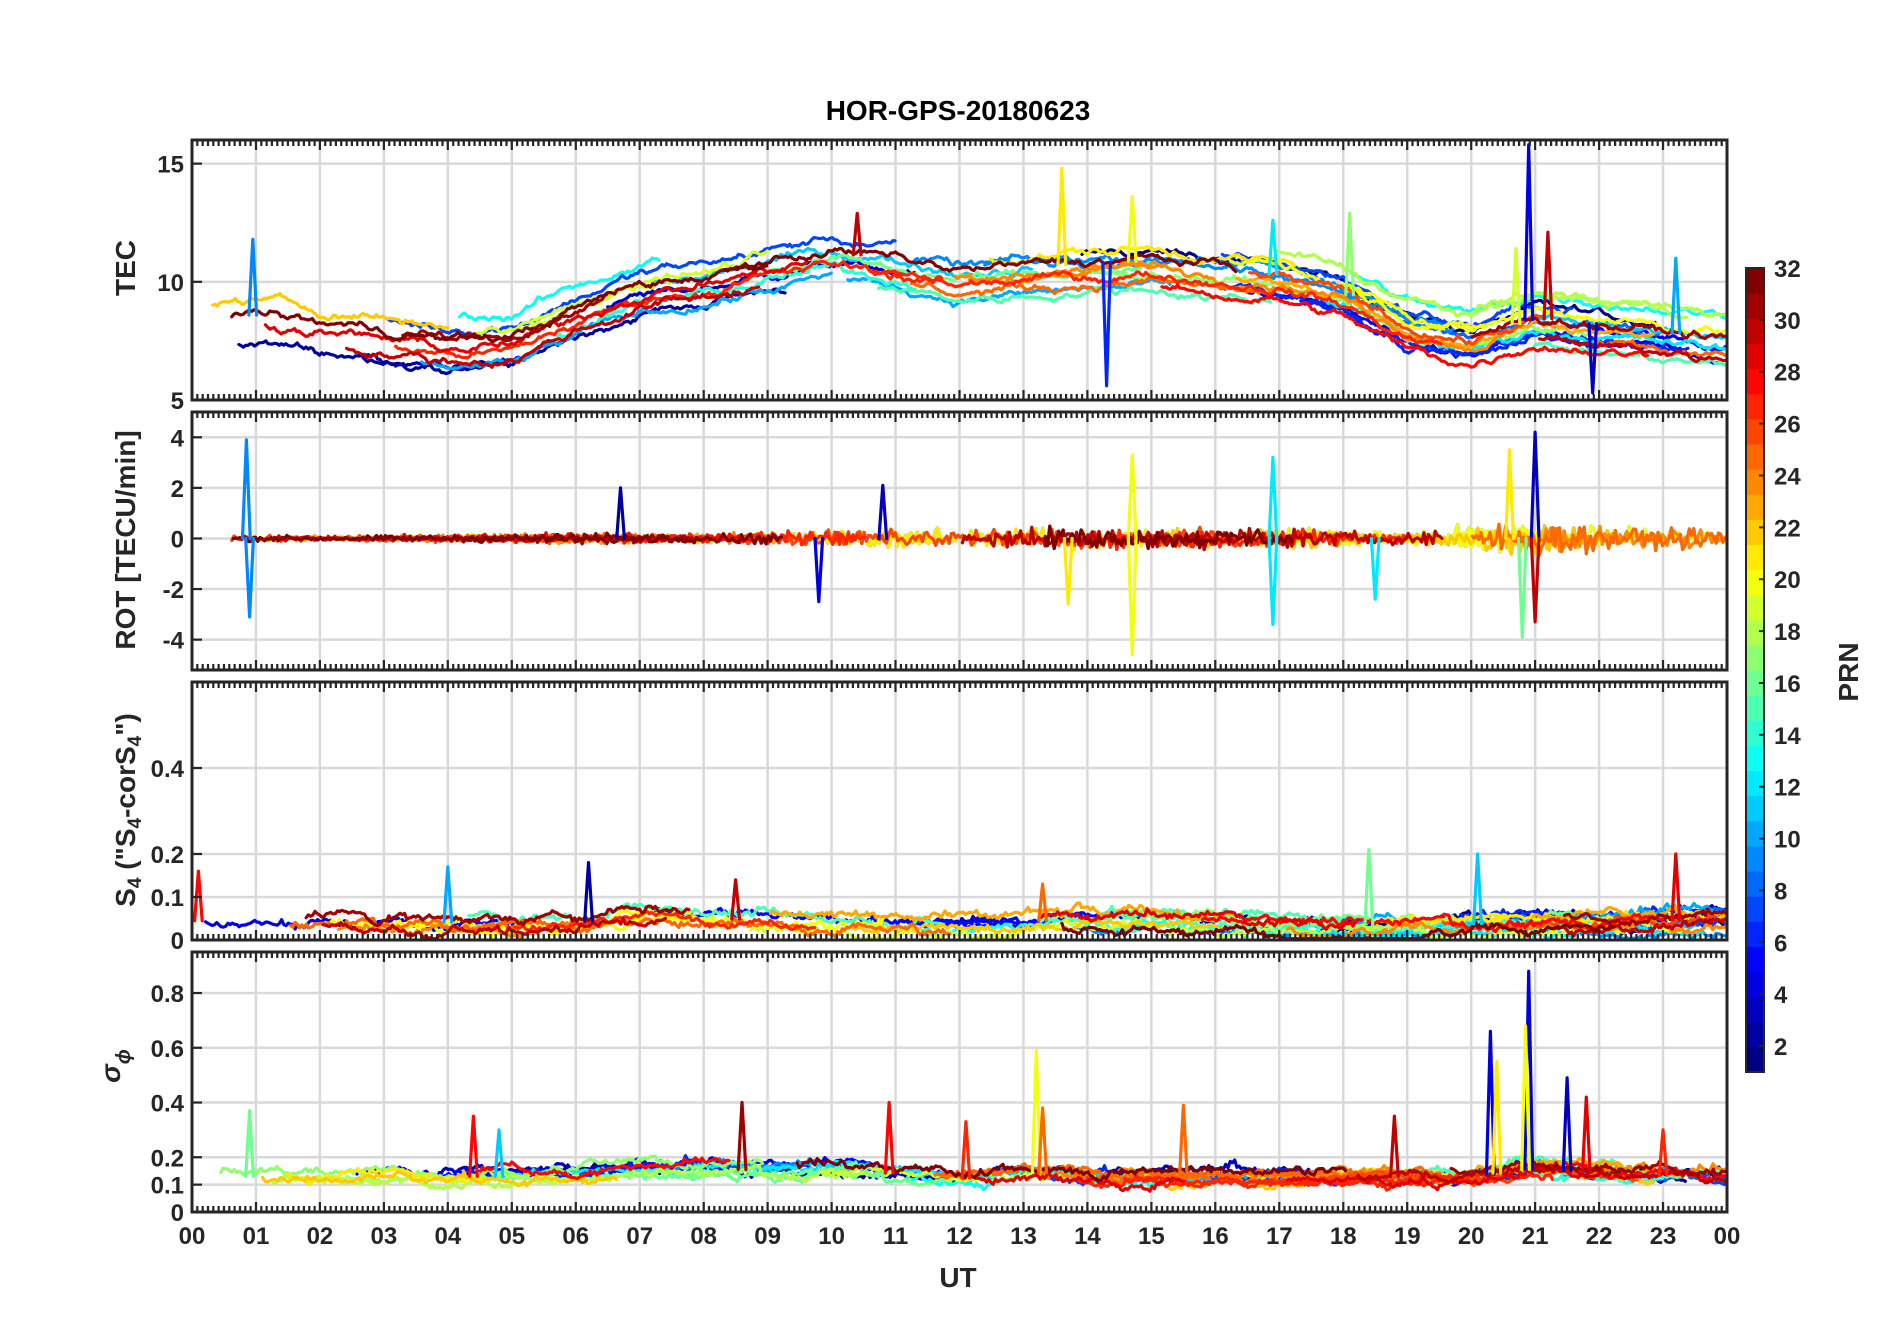  Describe the element at coordinates (115, 1066) in the screenshot. I see `y-axis-label-sigma-phi: σϕ` at that location.